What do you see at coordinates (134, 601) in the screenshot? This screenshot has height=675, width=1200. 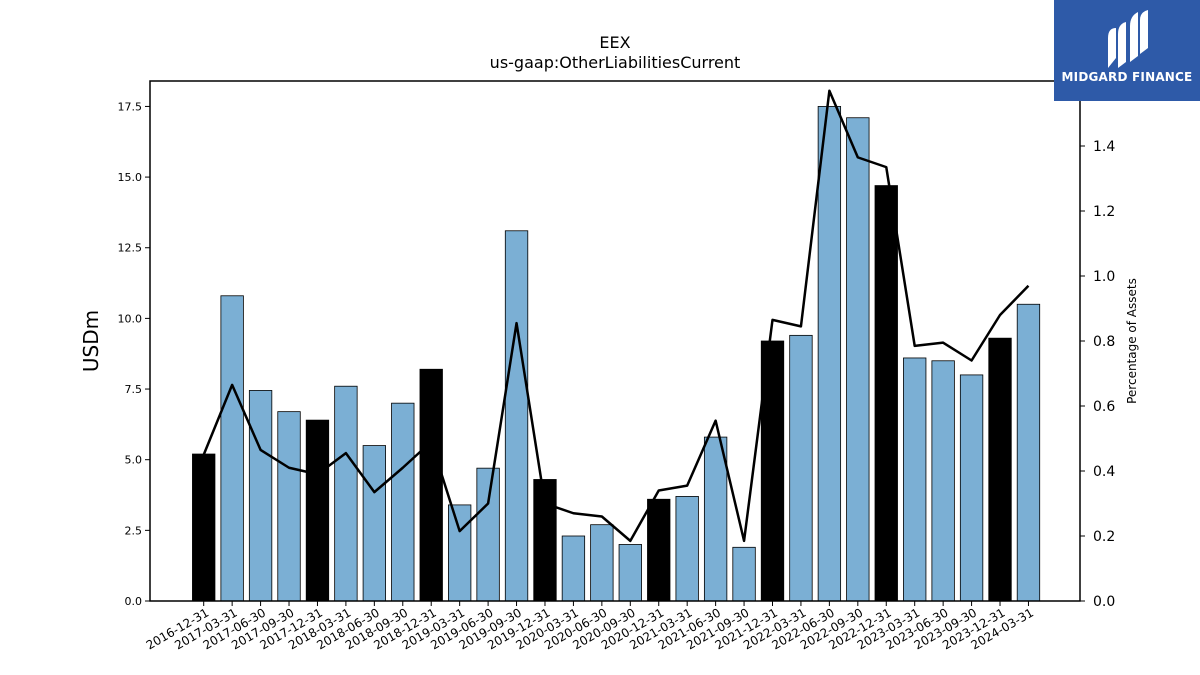 I see `y-tick-label: 0.0` at bounding box center [134, 601].